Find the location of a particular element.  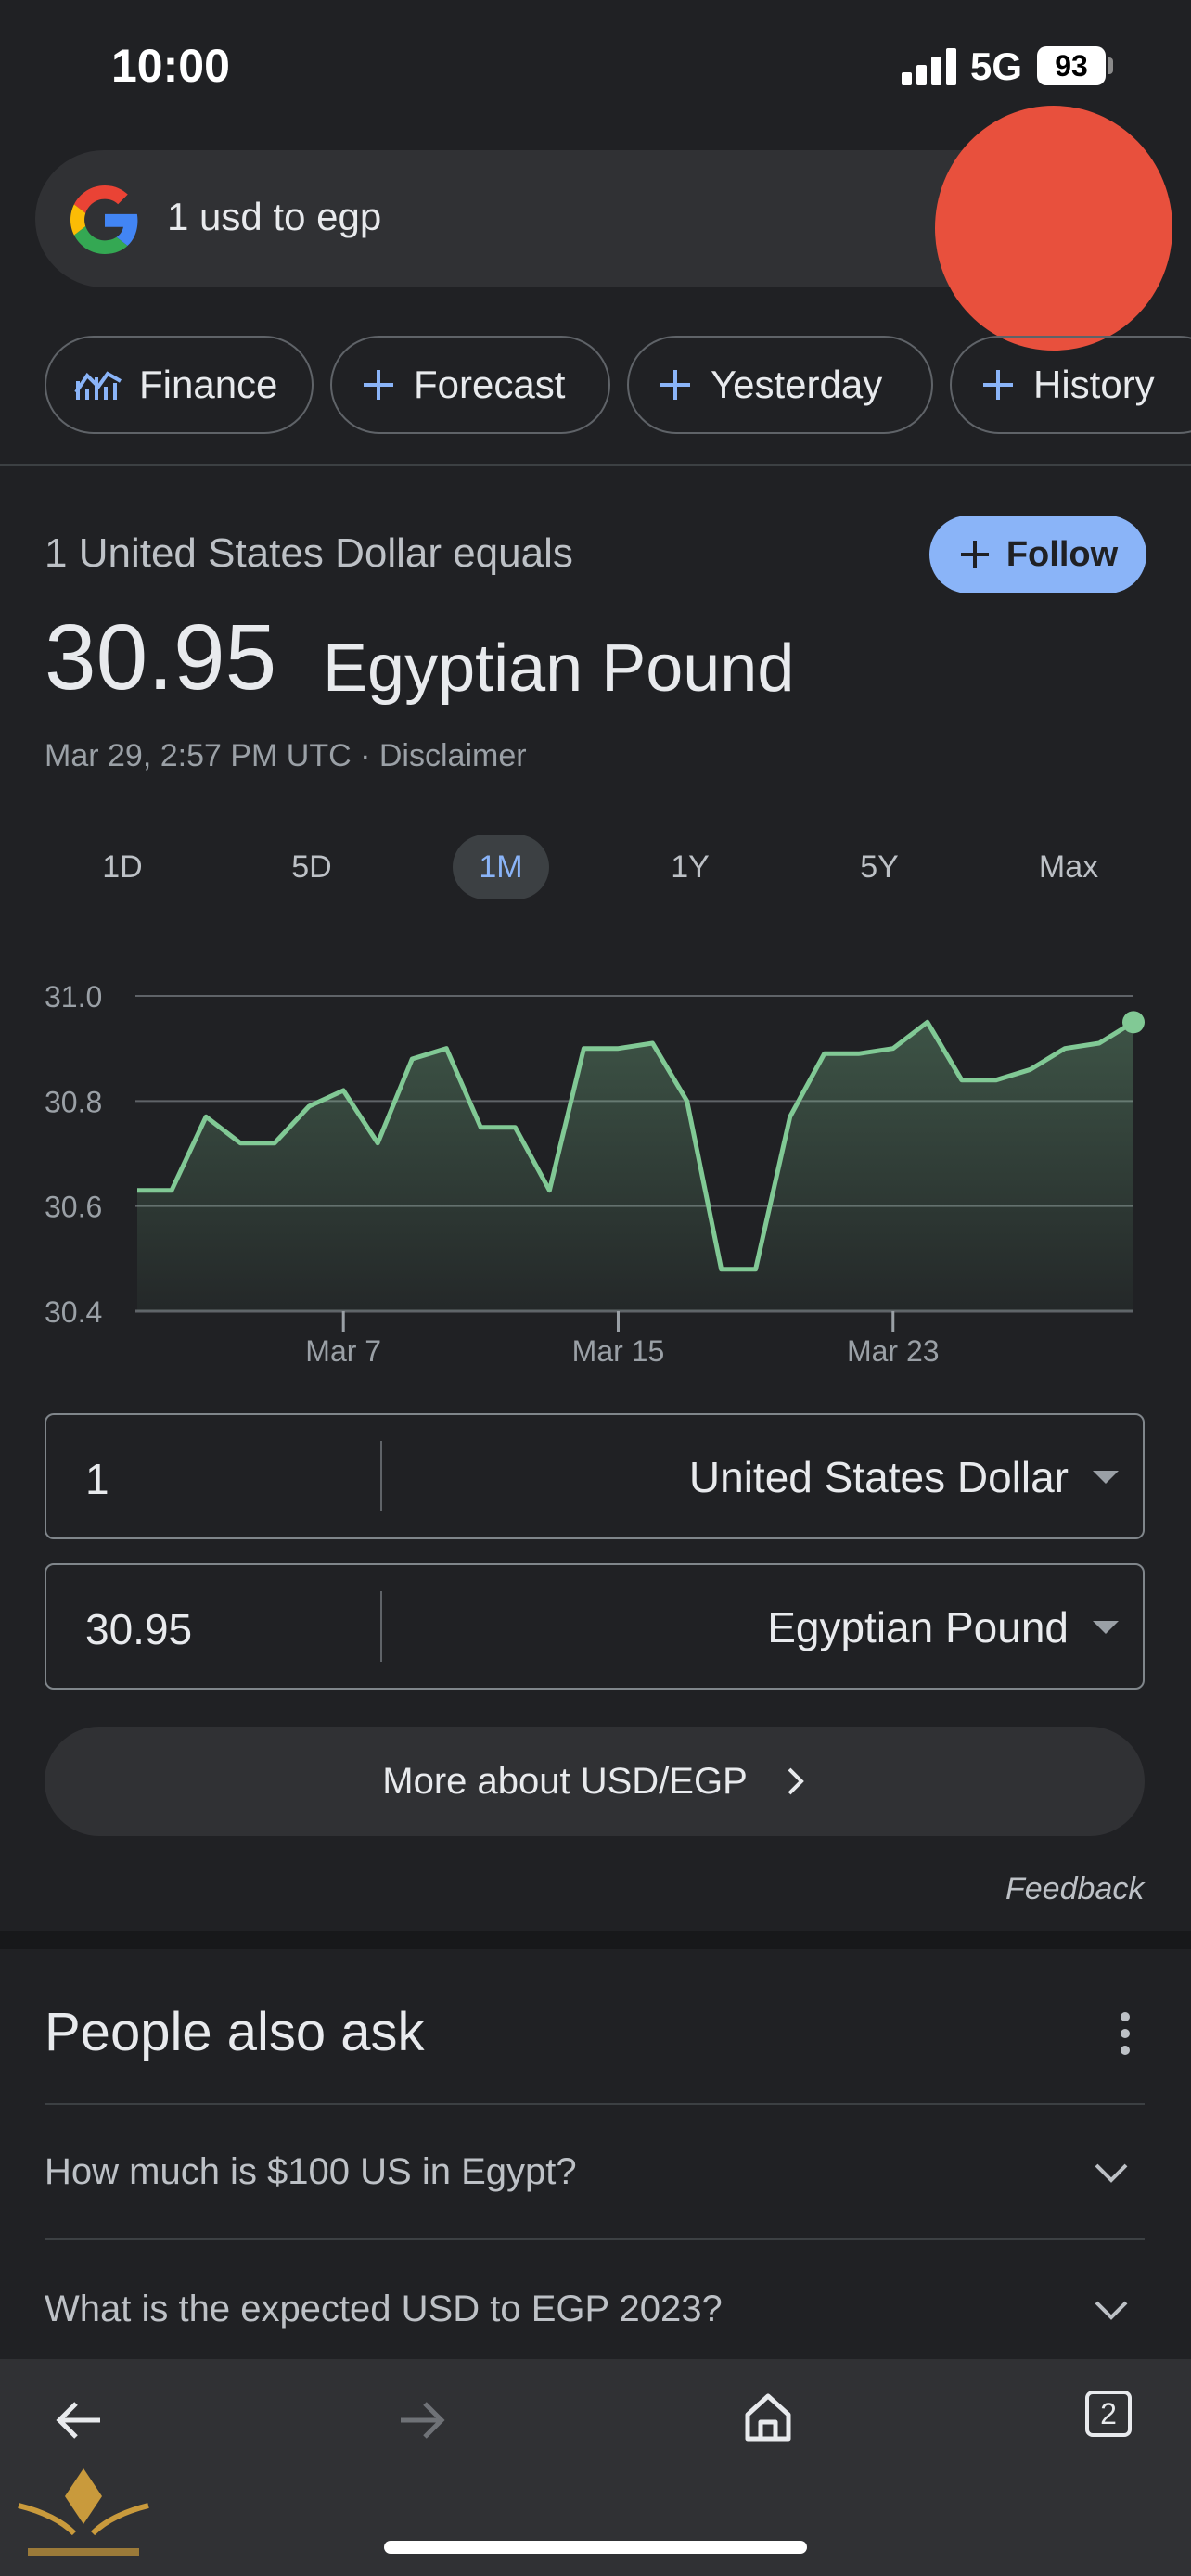

follow-label: Follow is located at coordinates (1062, 554).